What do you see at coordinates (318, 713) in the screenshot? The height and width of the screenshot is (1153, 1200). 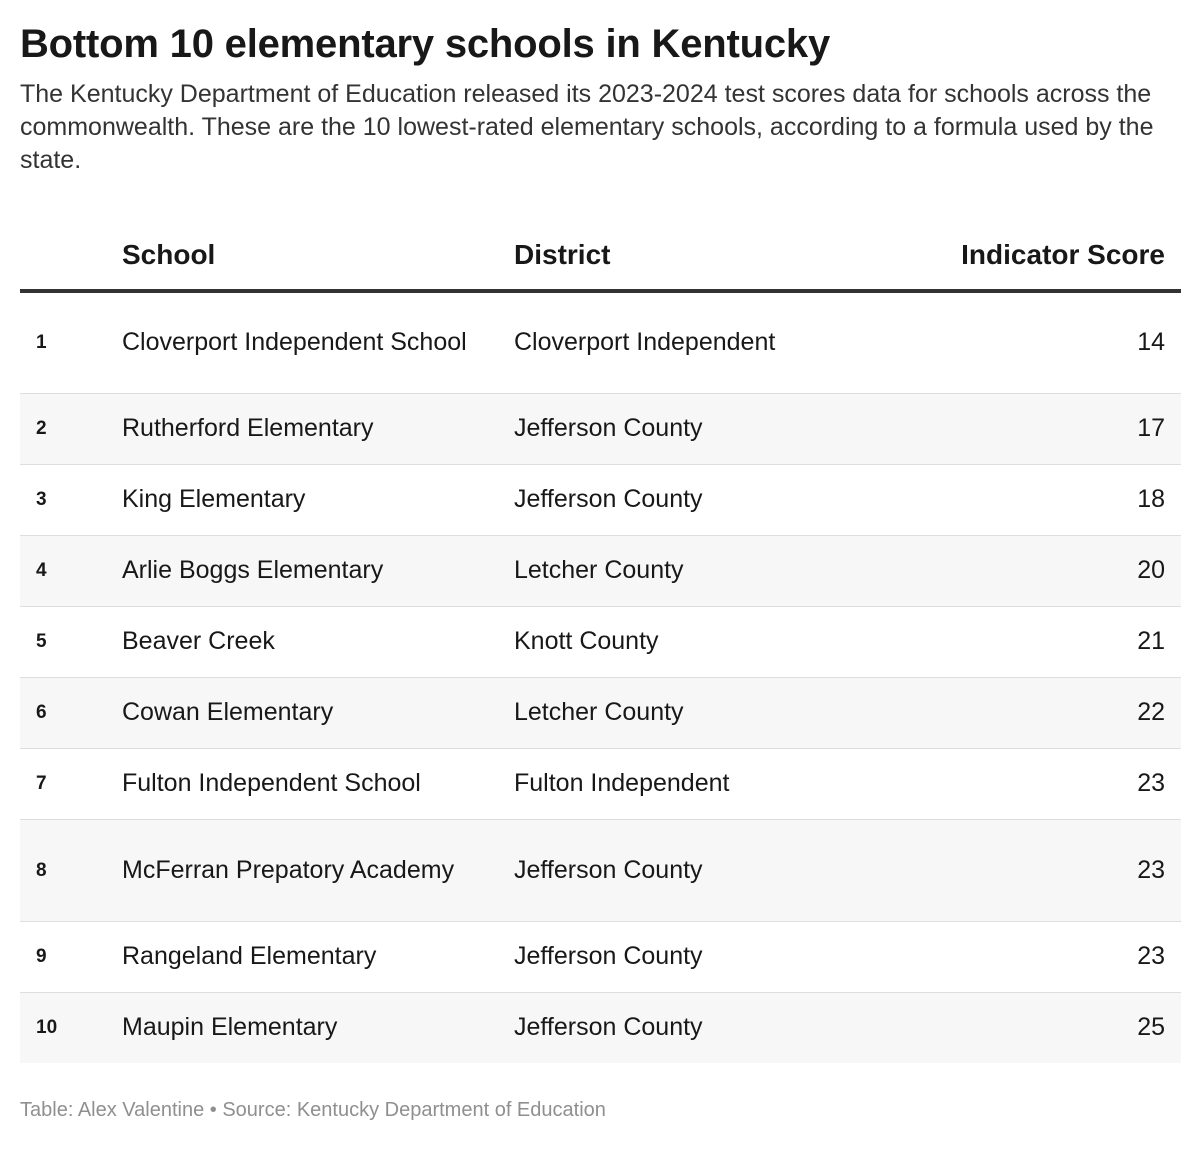 I see `school-cell: Cowan Elementary` at bounding box center [318, 713].